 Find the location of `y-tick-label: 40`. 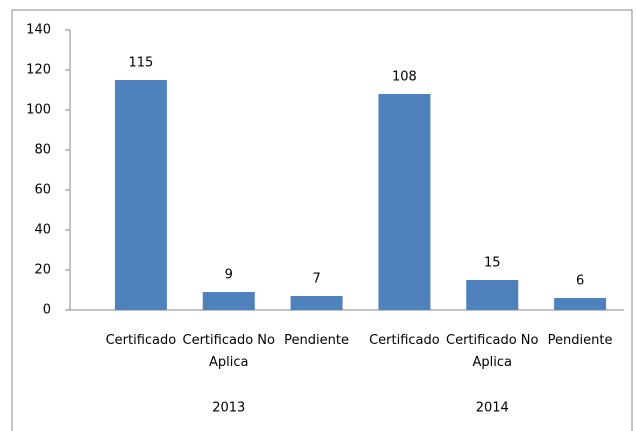

y-tick-label: 40 is located at coordinates (42, 230).